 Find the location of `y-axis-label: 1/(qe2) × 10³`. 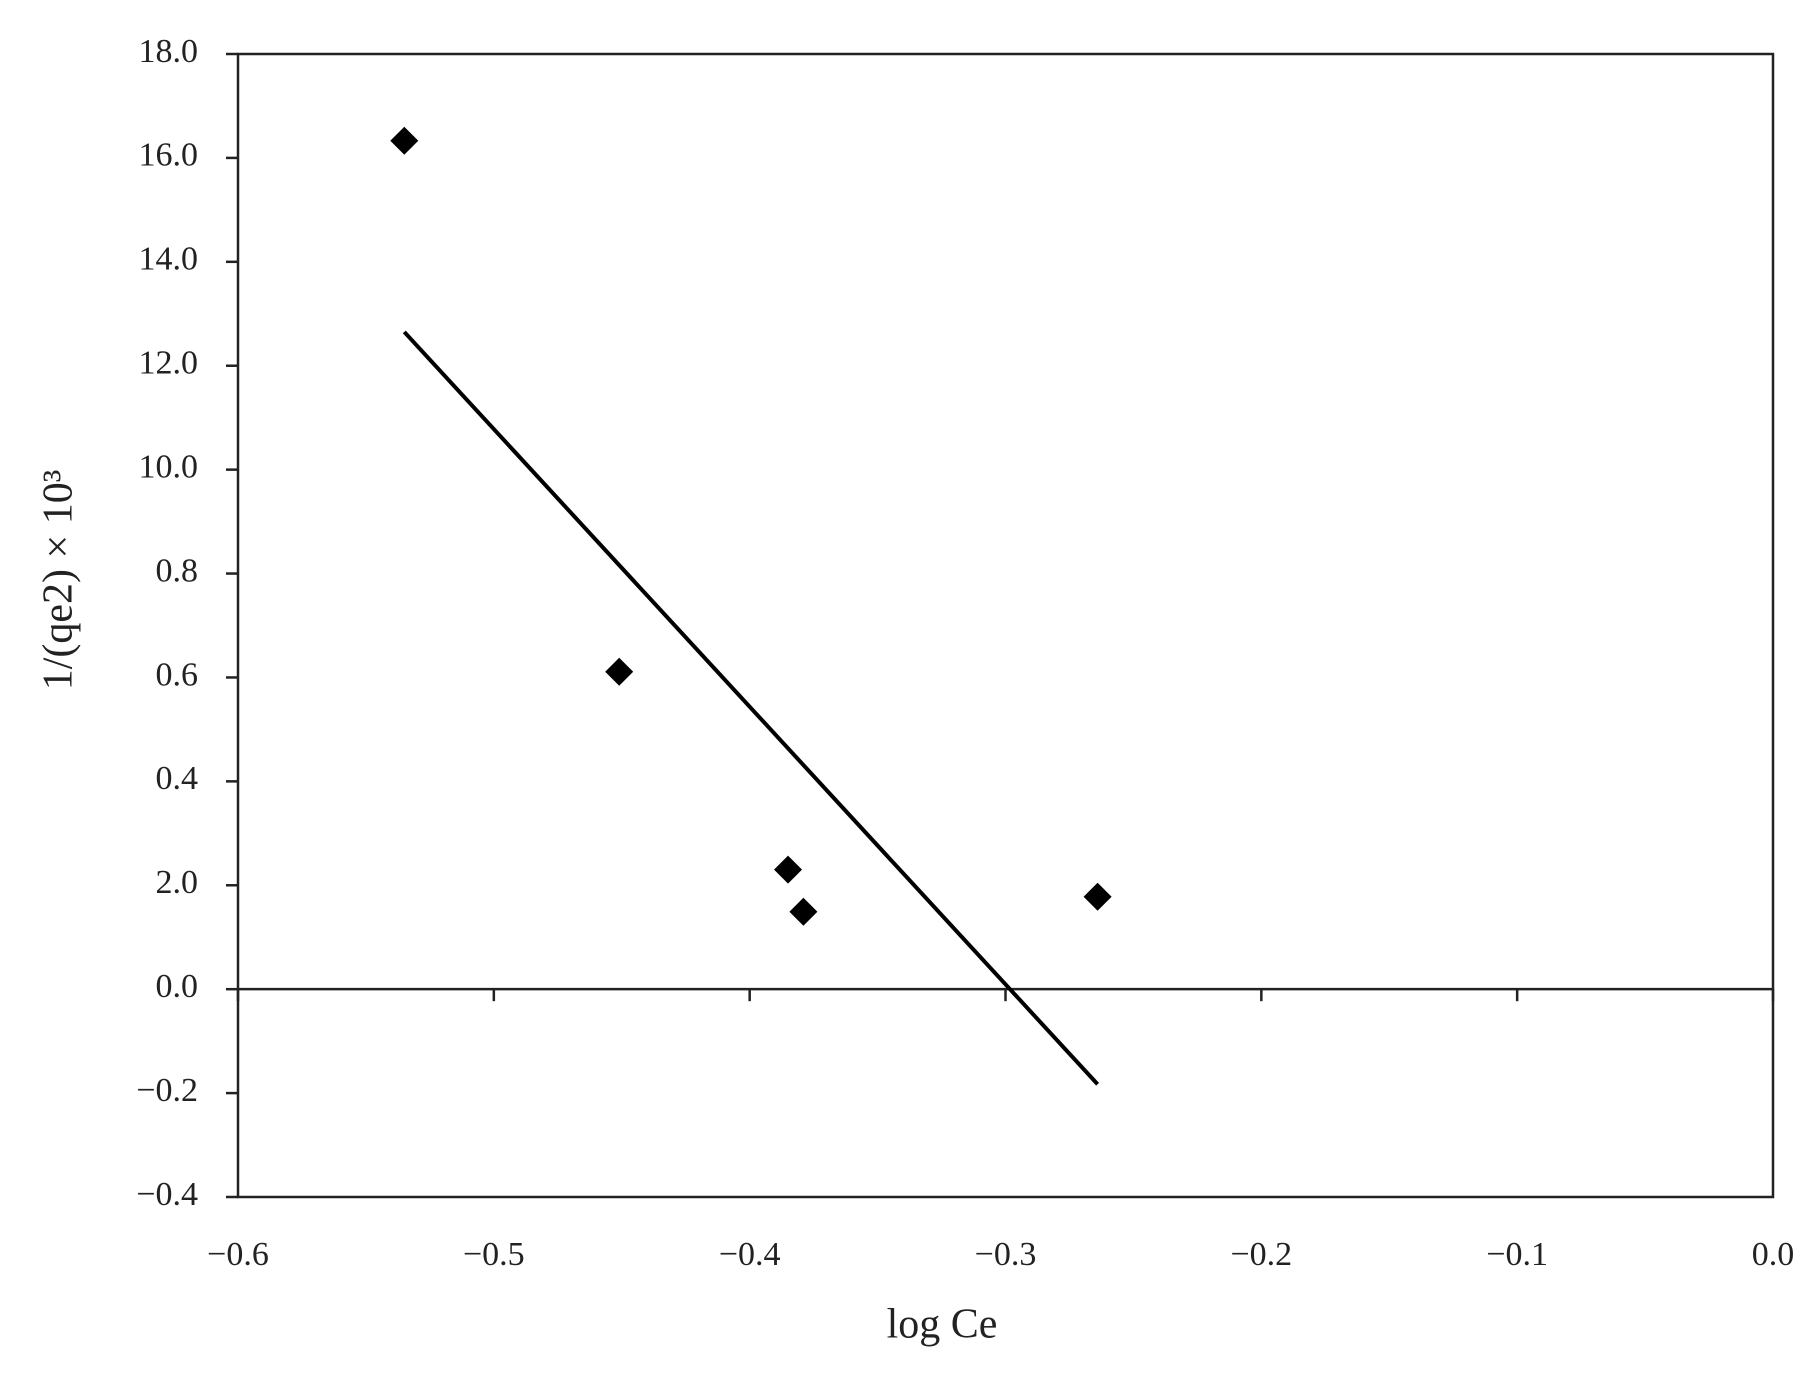

y-axis-label: 1/(qe2) × 10³ is located at coordinates (59, 580).